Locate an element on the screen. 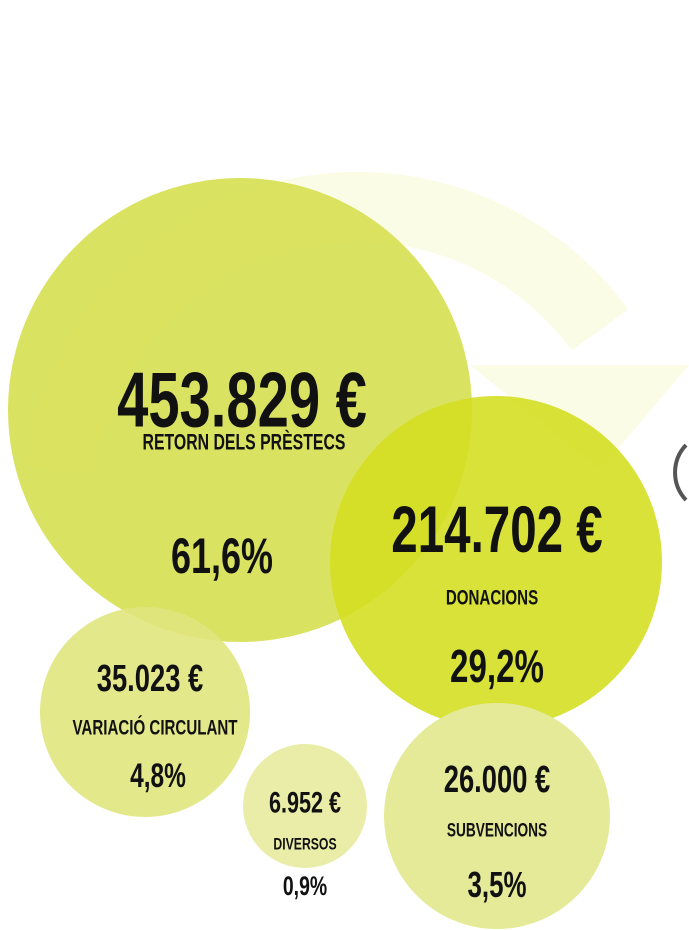 Image resolution: width=689 pixels, height=930 pixels. amount: 35.023 € is located at coordinates (150, 679).